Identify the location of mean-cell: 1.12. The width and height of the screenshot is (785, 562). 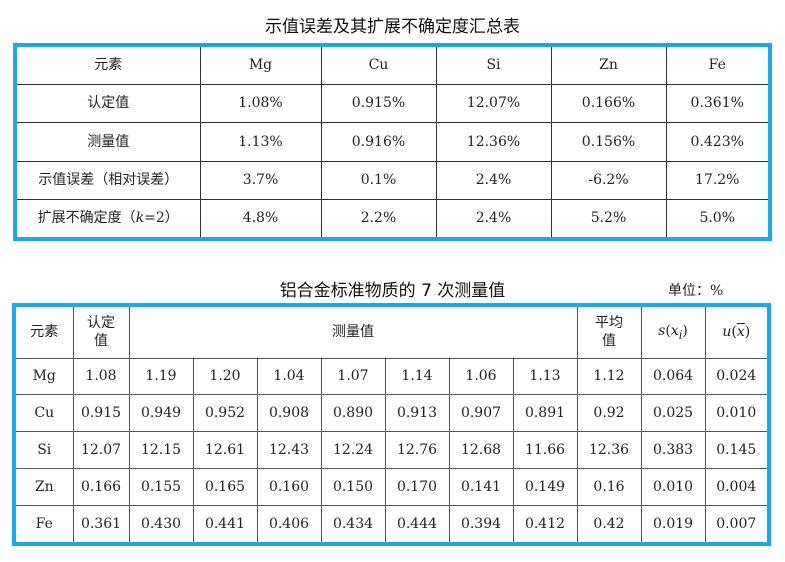
(609, 376).